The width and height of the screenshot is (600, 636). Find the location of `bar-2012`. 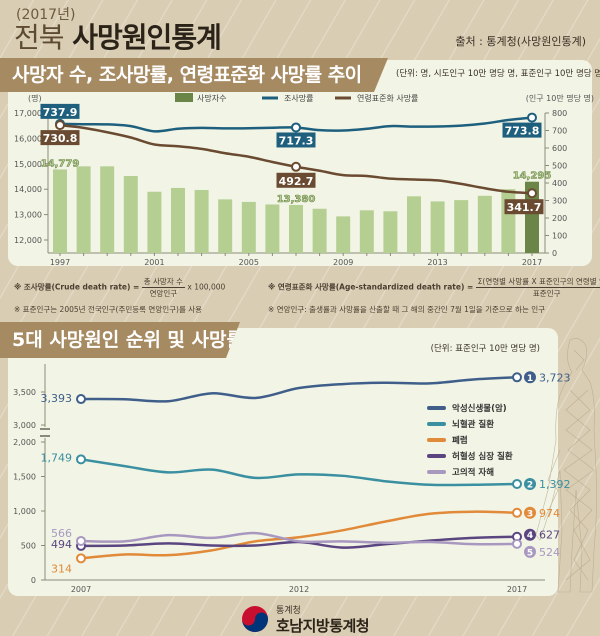

bar-2012 is located at coordinates (414, 224).